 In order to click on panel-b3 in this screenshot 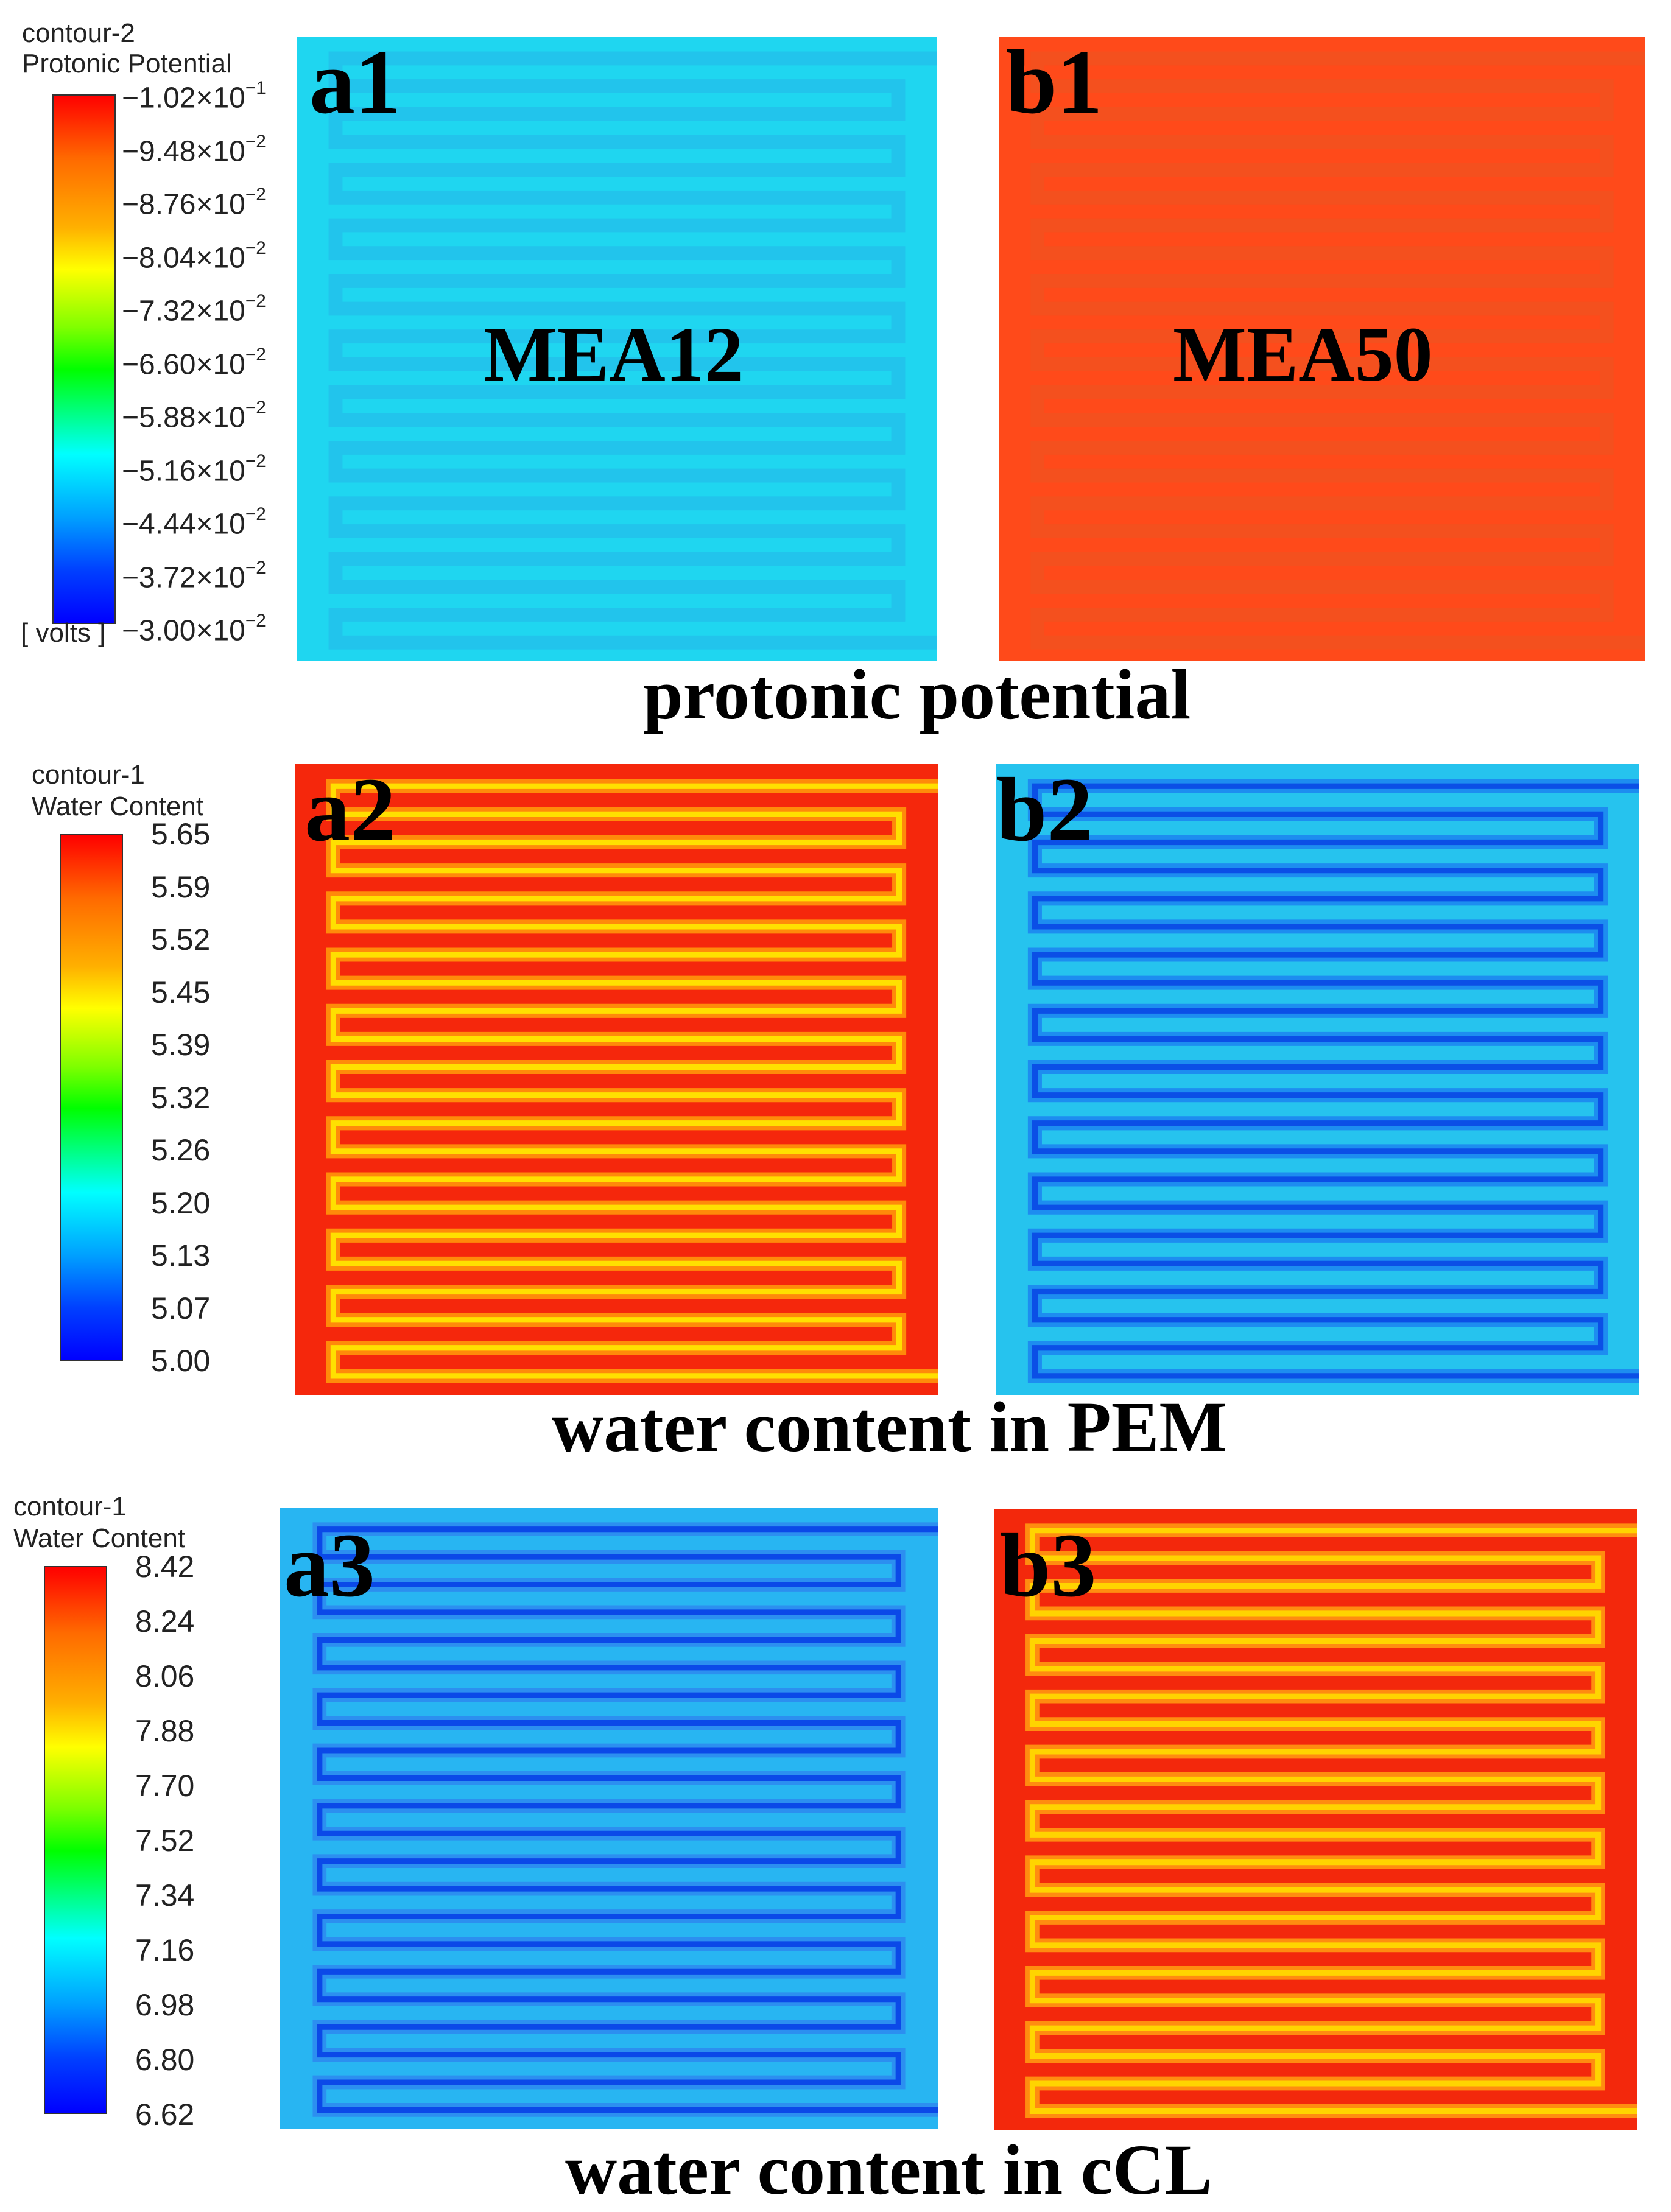, I will do `click(1315, 1819)`.